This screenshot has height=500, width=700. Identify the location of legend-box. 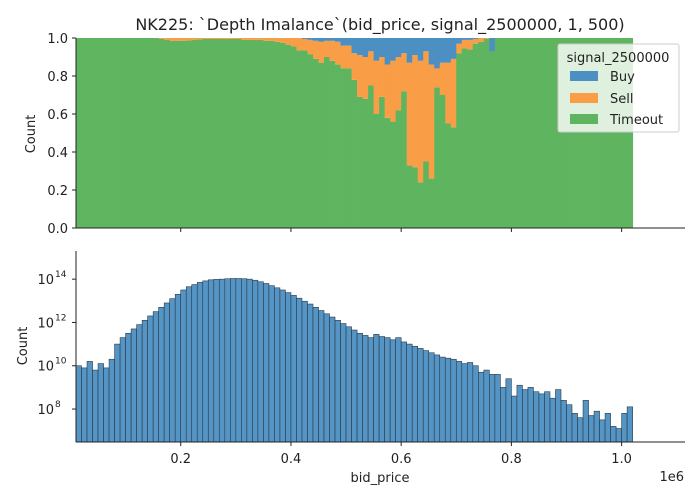
(618, 88).